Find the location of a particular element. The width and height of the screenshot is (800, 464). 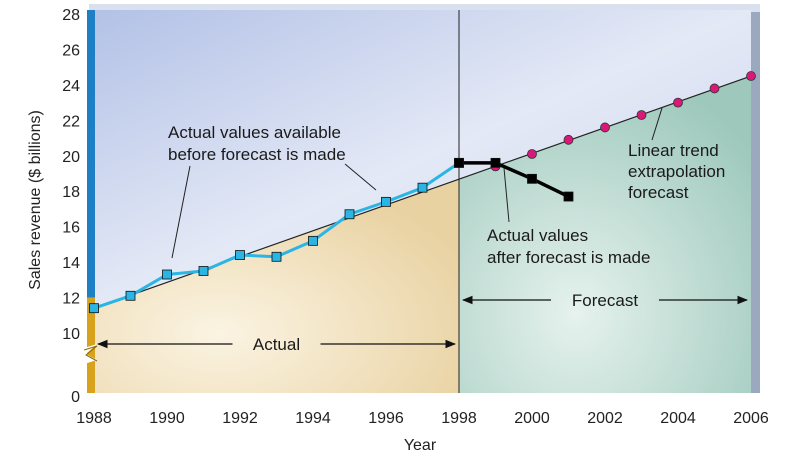

series-actual-after-line is located at coordinates (514, 180).